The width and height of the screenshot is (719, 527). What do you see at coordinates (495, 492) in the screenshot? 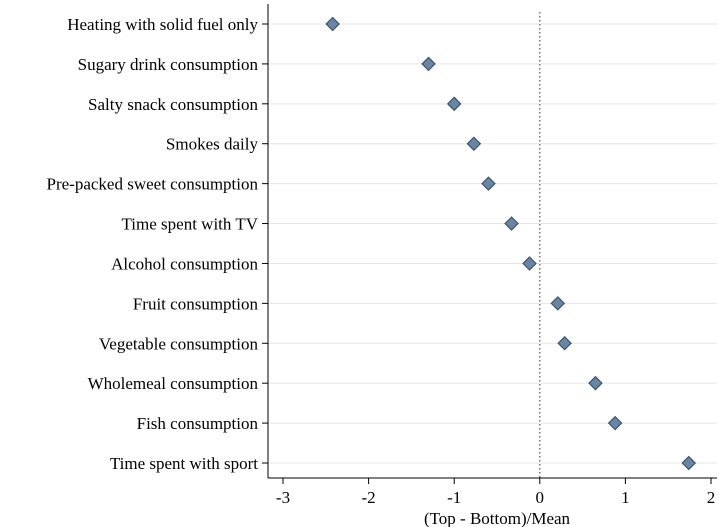
I see `x-ticks: -3 -2 -1 0 1 2` at bounding box center [495, 492].